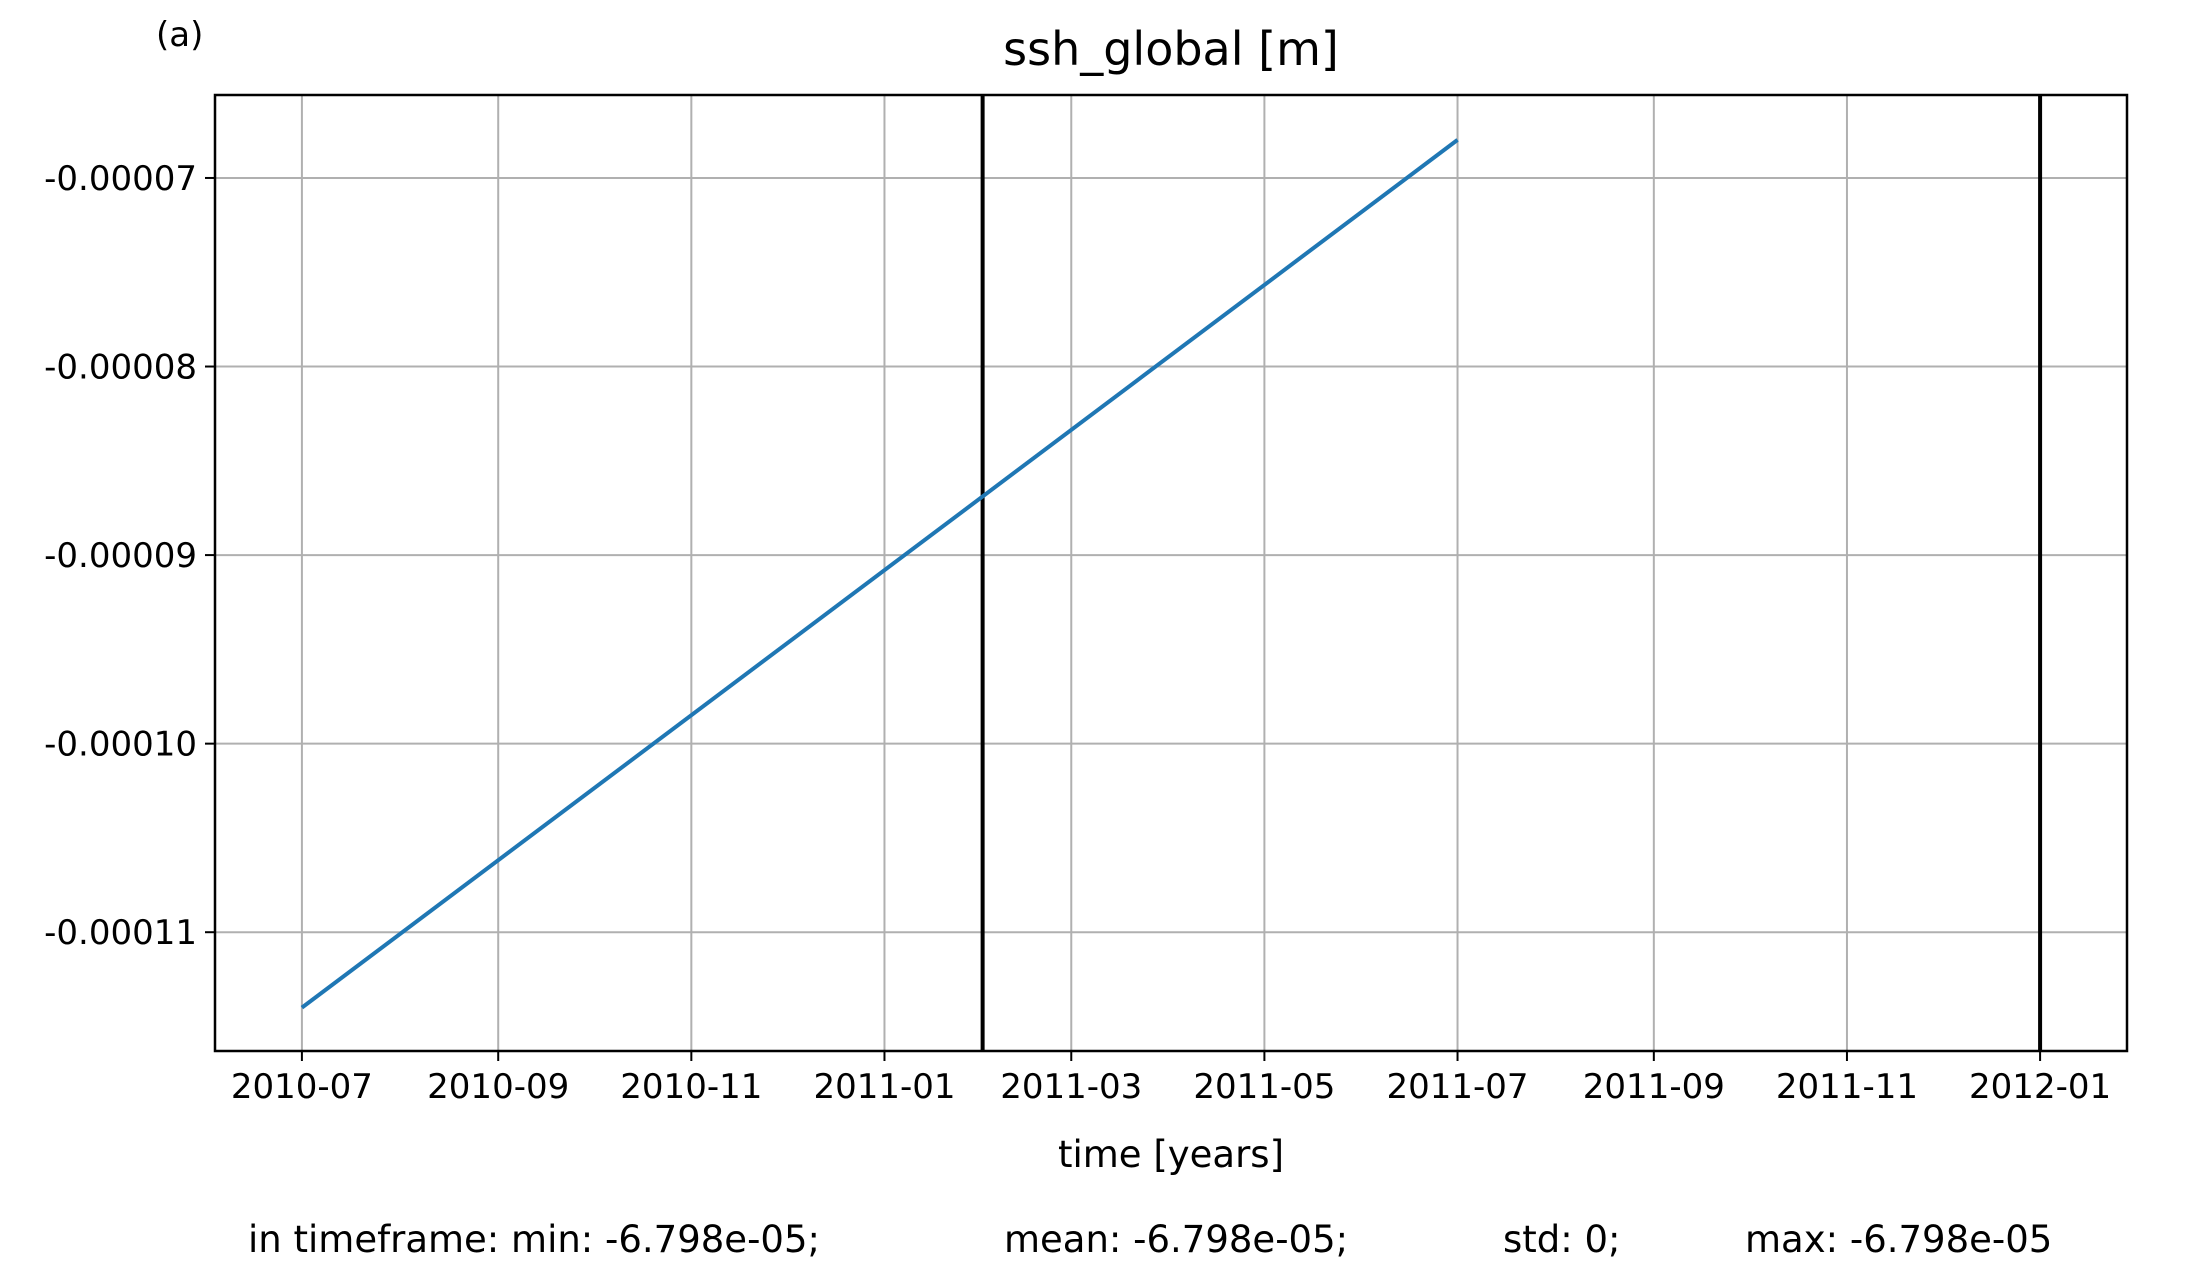  I want to click on x-tick-label: 2010-07, so click(302, 1087).